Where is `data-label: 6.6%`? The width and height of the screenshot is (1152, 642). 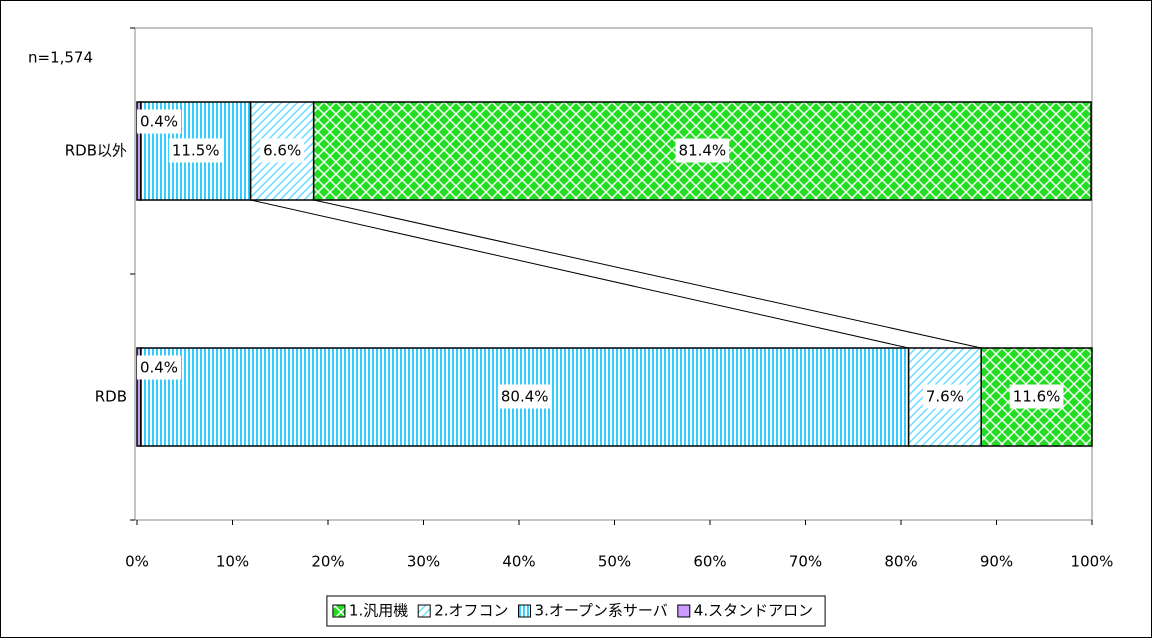 data-label: 6.6% is located at coordinates (282, 151).